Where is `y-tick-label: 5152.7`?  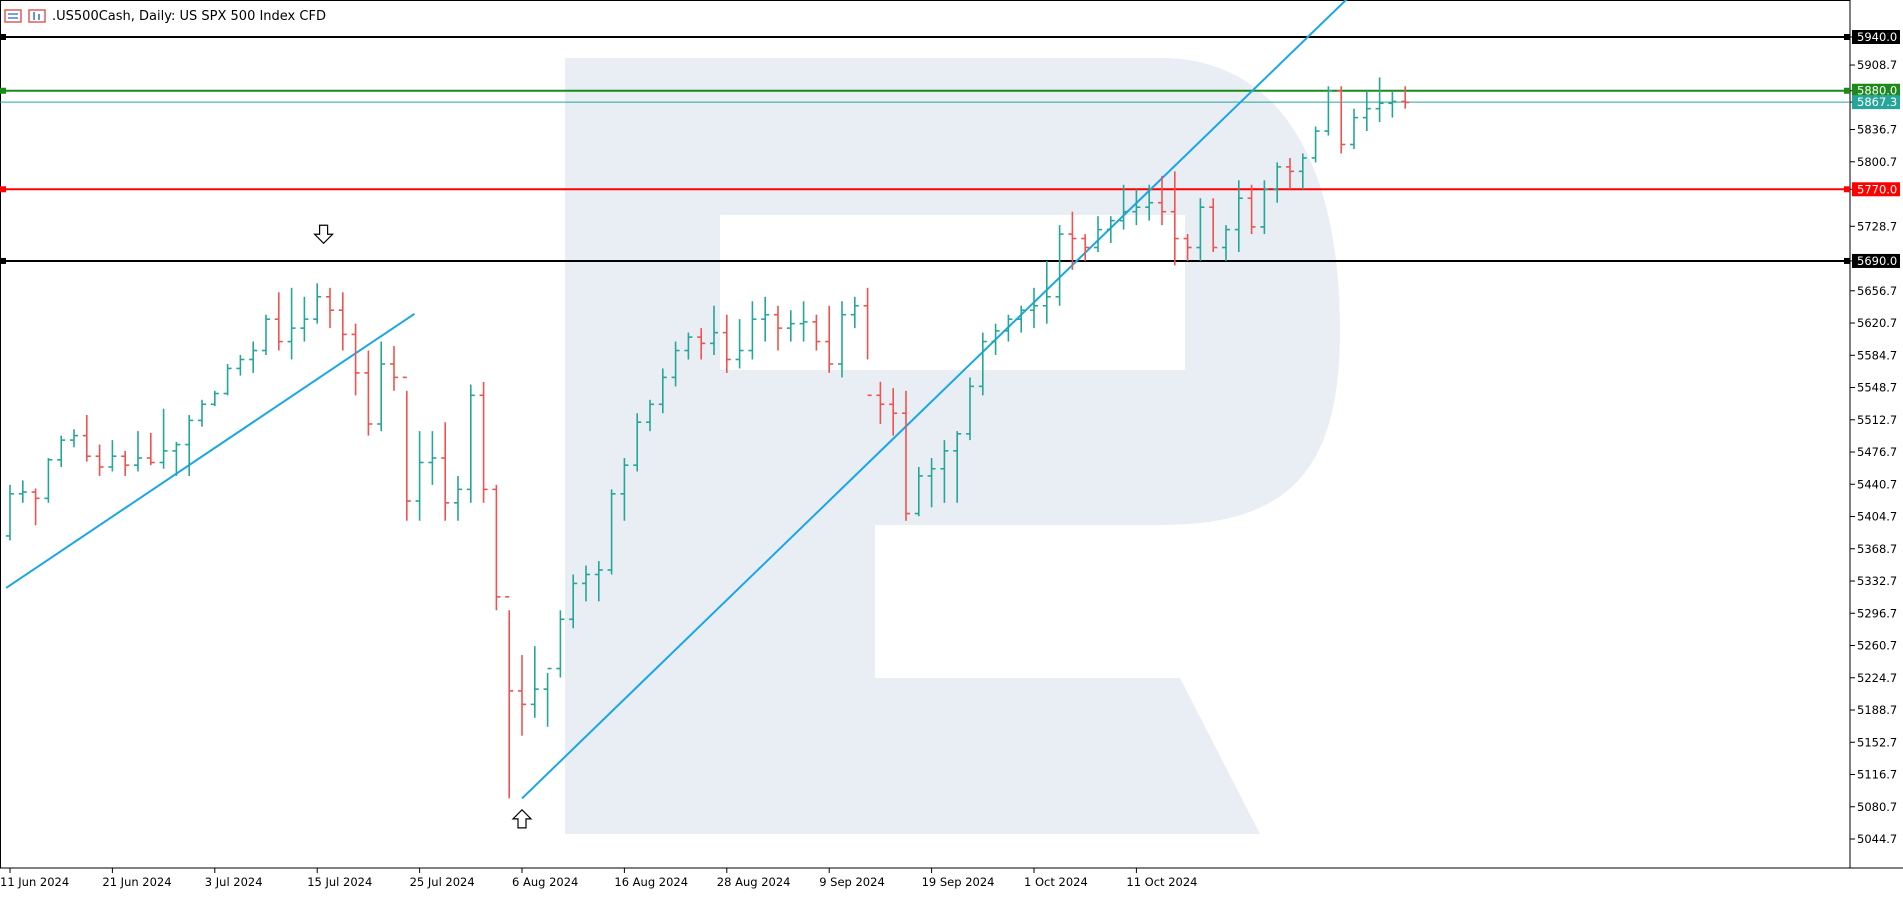 y-tick-label: 5152.7 is located at coordinates (1877, 742).